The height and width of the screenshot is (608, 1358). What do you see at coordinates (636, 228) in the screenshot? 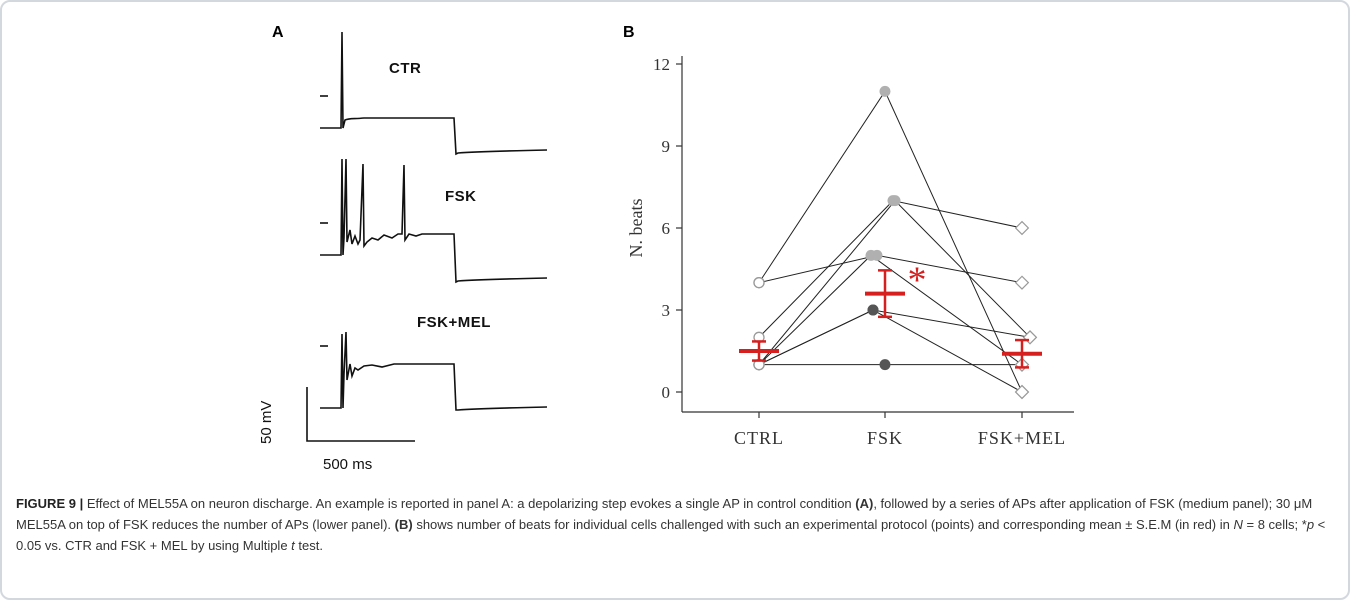
I see `y-axis-label: N. beats` at bounding box center [636, 228].